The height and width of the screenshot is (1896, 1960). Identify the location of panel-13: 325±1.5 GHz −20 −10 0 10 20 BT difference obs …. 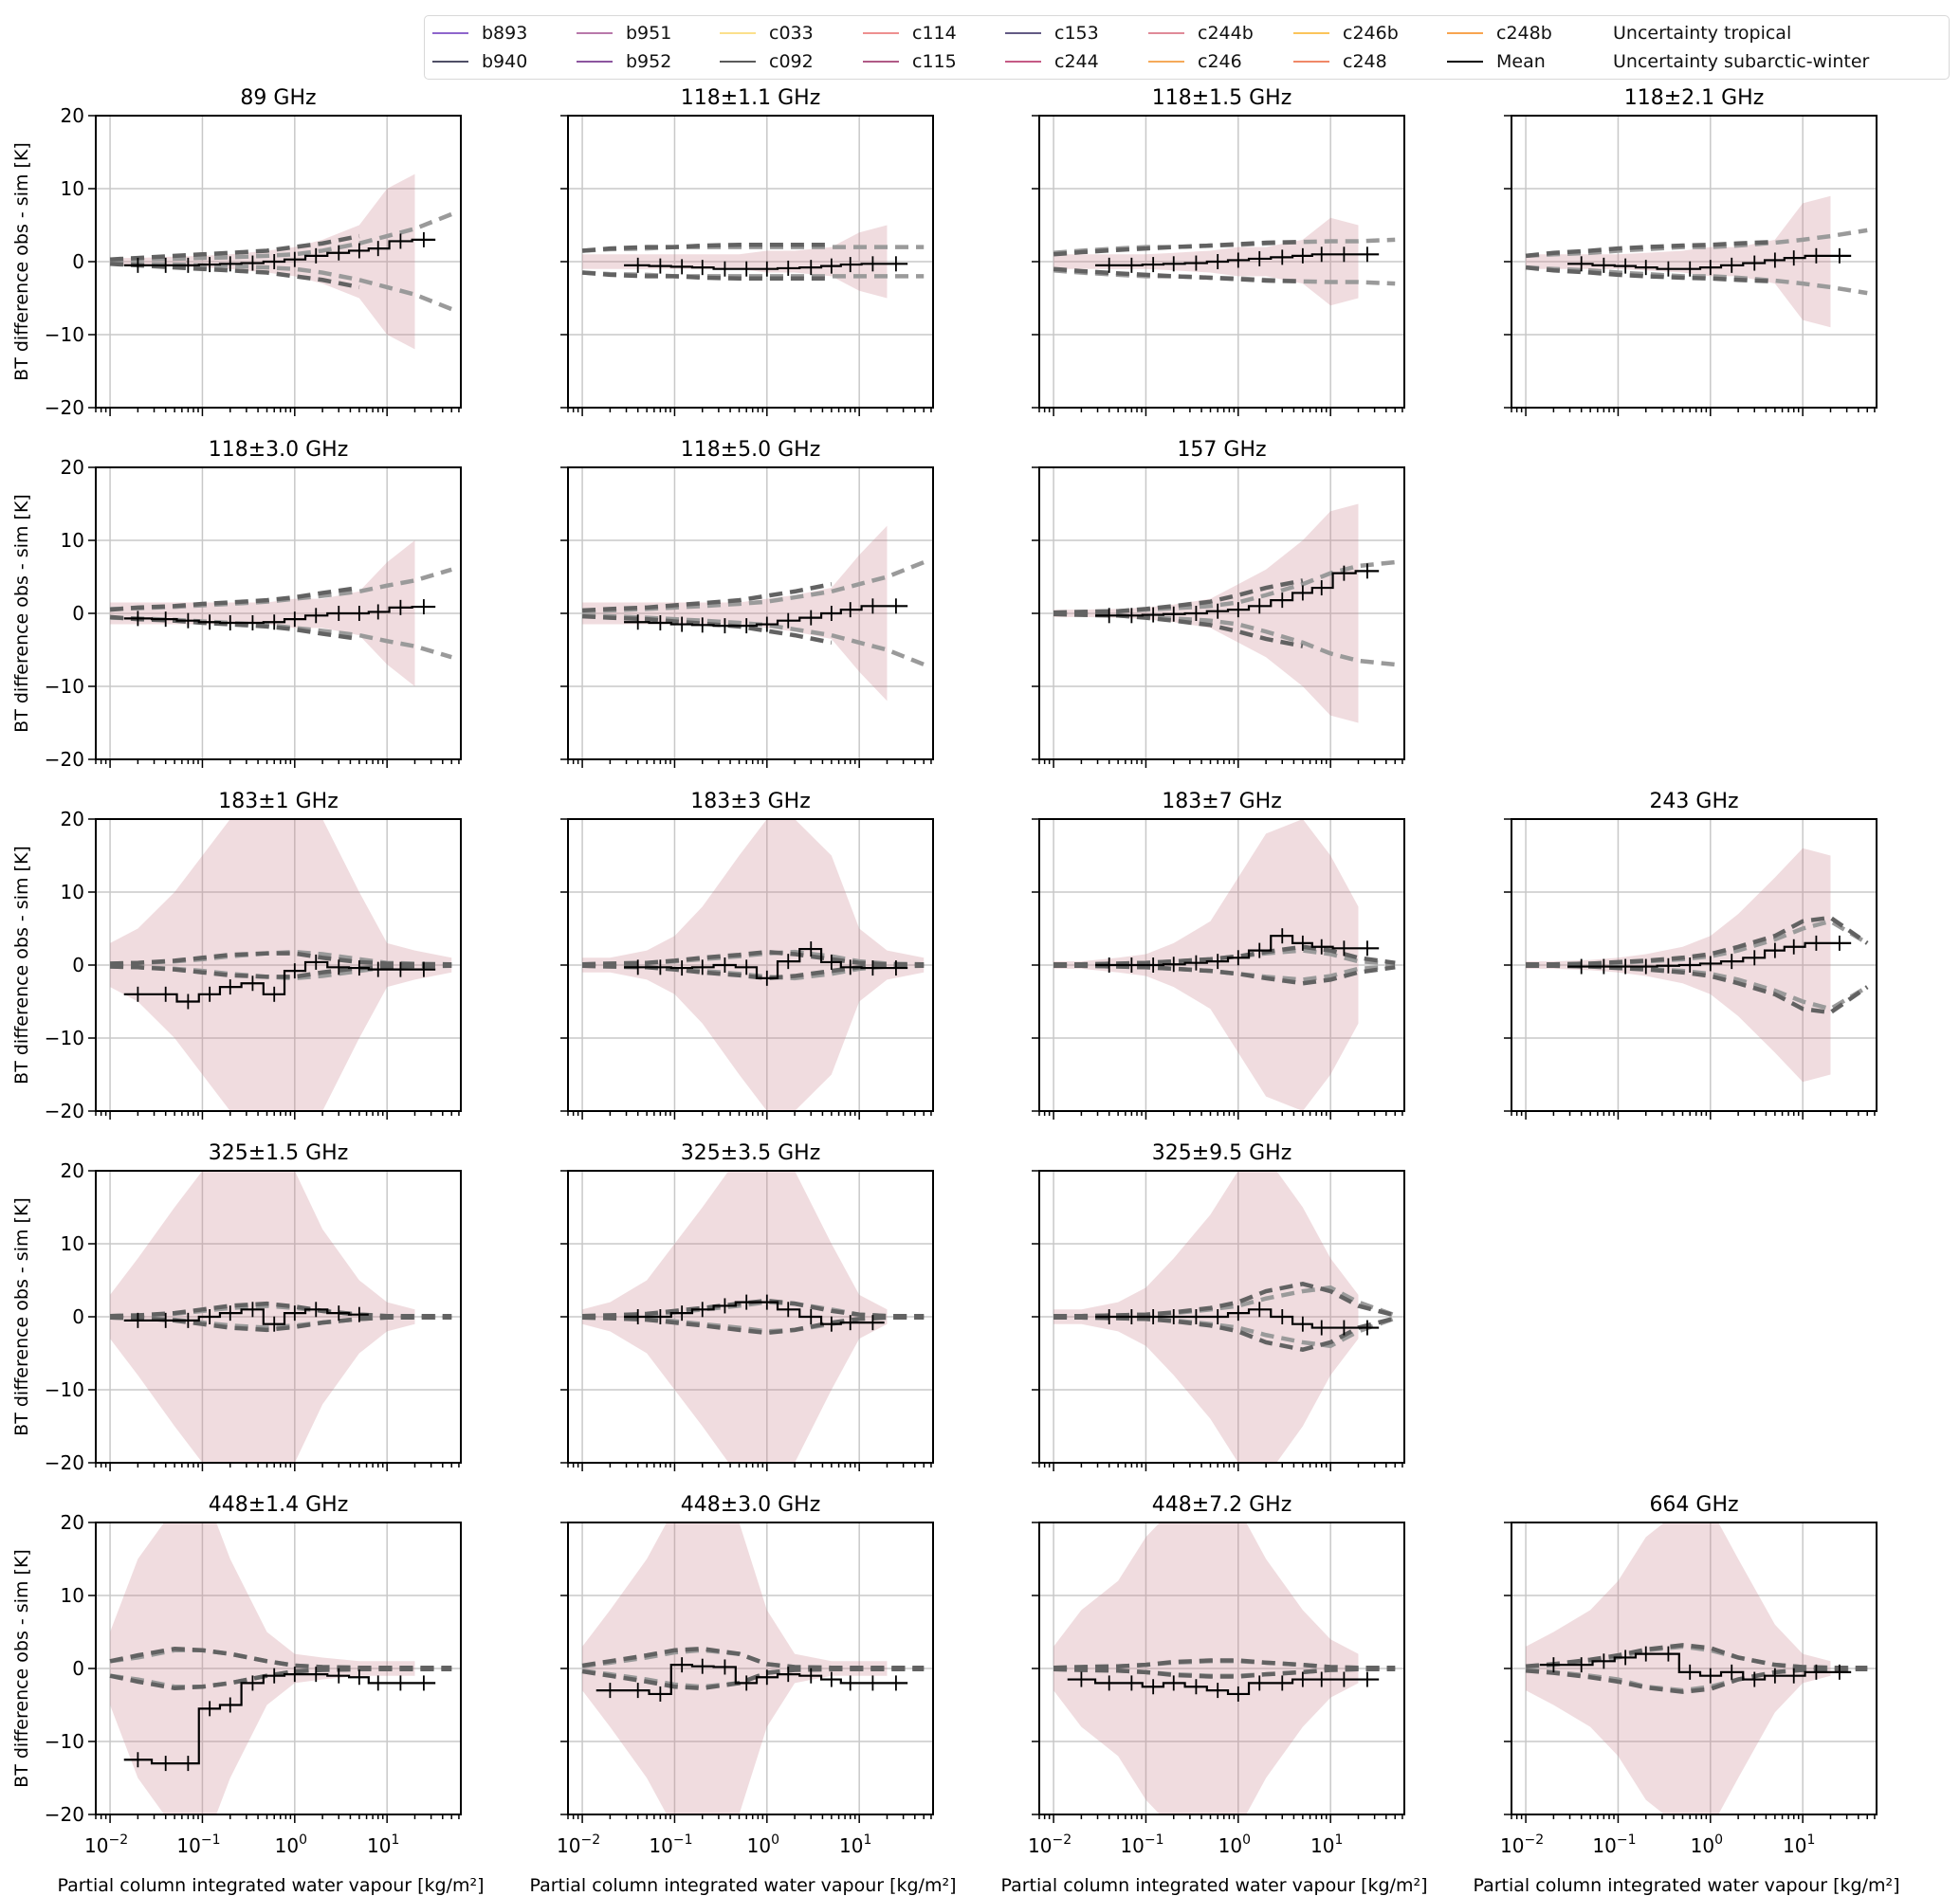
(236, 1307).